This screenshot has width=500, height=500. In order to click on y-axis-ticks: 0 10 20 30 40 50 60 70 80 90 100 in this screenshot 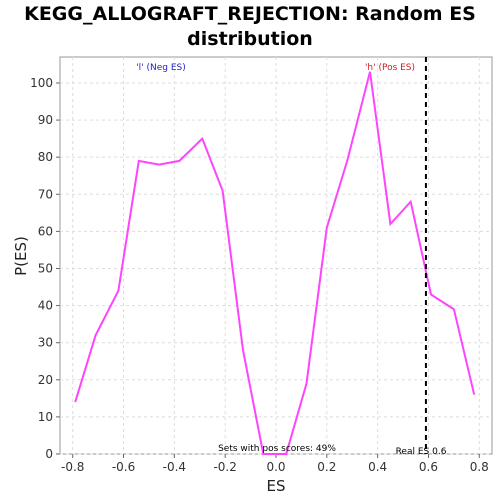, I will do `click(45, 268)`.